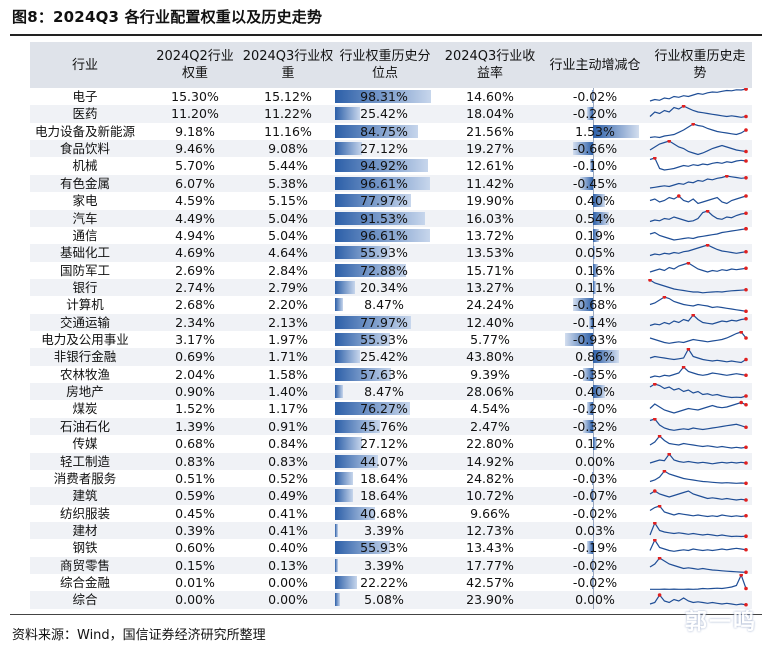 This screenshot has width=771, height=651. Describe the element at coordinates (84, 565) in the screenshot. I see `industry-name: 商贸零售` at that location.